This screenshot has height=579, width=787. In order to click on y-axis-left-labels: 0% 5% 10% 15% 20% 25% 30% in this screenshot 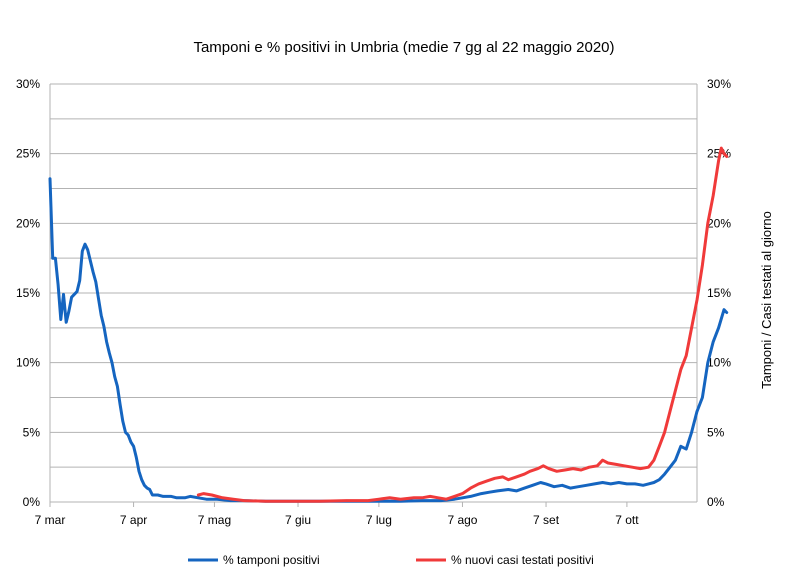, I will do `click(28, 293)`.